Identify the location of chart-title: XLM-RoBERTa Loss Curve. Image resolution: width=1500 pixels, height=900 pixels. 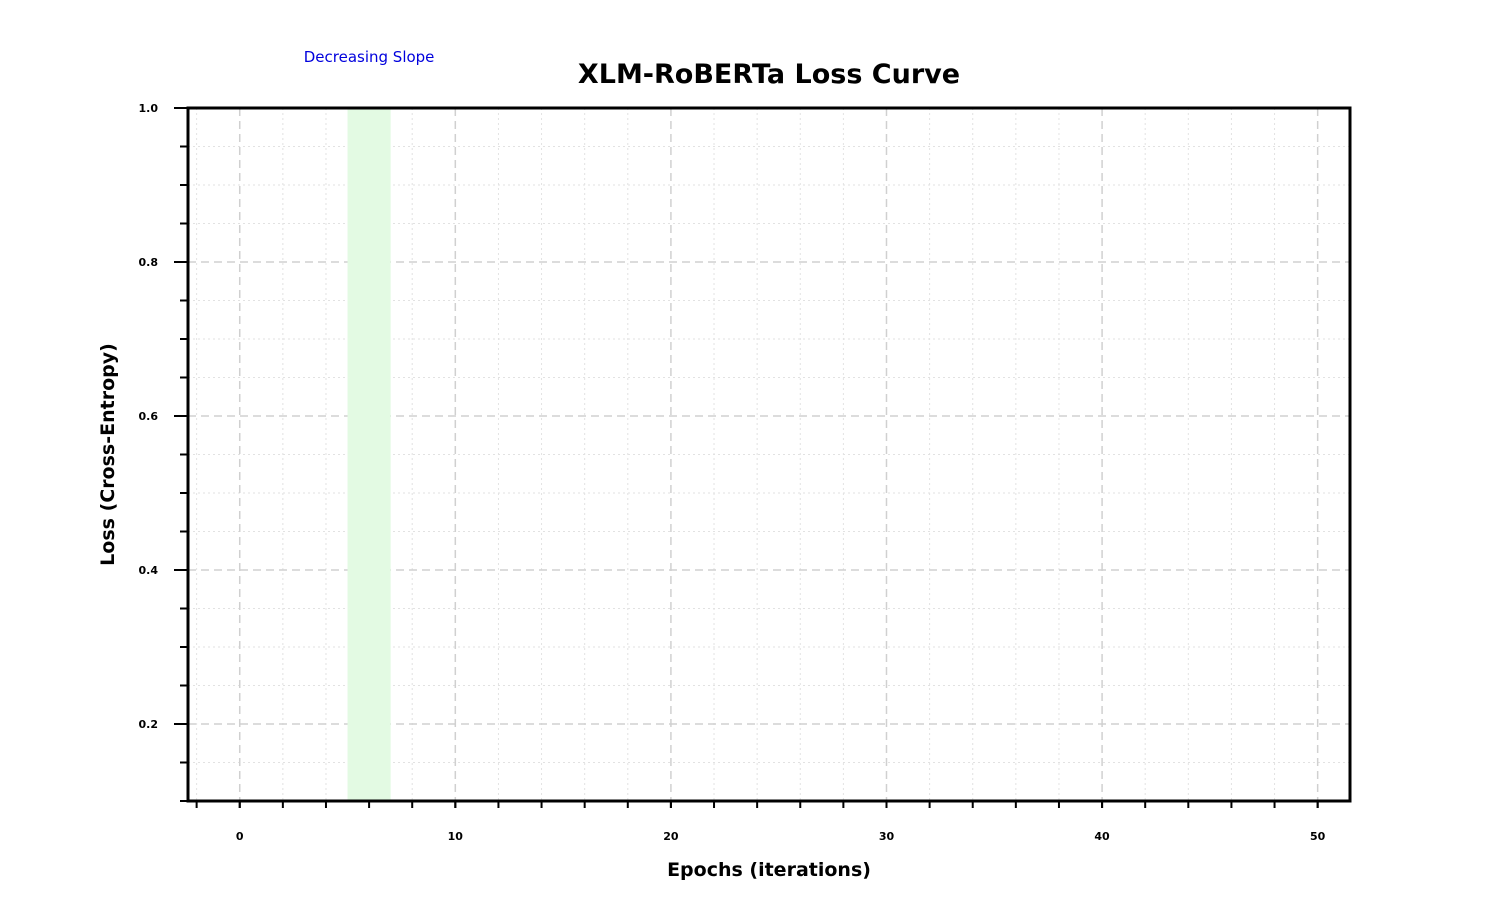
(769, 74).